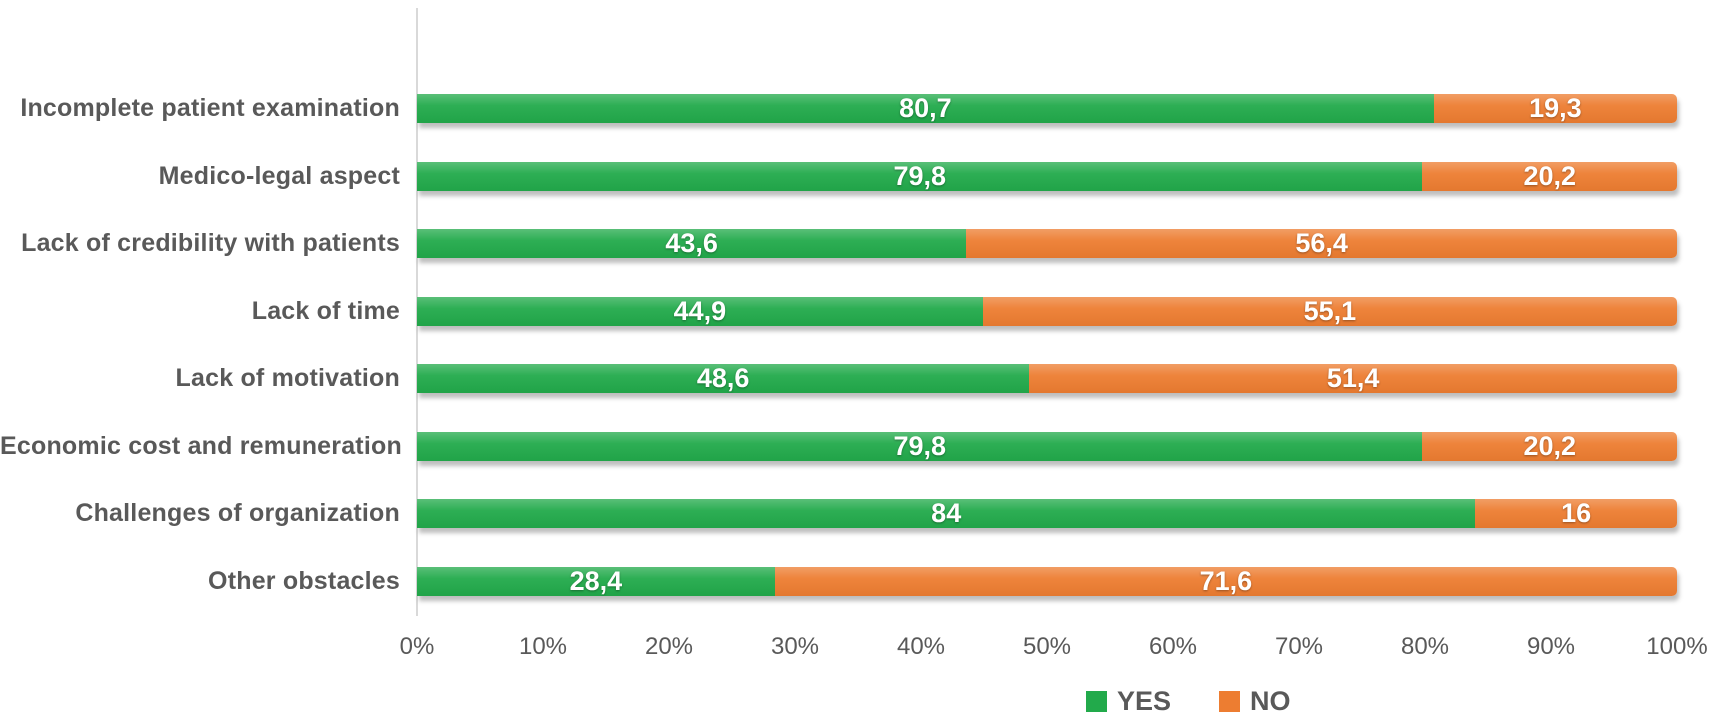  What do you see at coordinates (856, 647) in the screenshot?
I see `x-axis-tick-labels: 0% 10% 20% 30% 40% 50% 60% 70% 80% 90% 100%` at bounding box center [856, 647].